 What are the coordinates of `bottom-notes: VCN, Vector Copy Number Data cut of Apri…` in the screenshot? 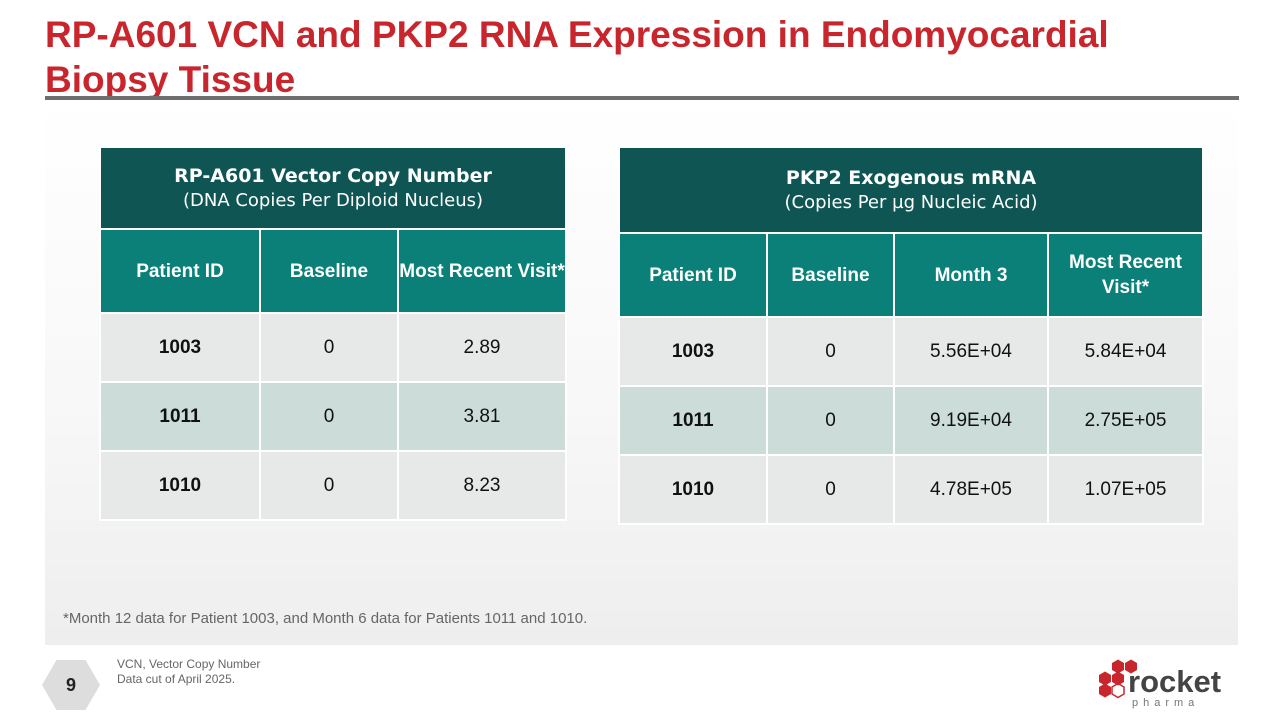 It's located at (188, 672).